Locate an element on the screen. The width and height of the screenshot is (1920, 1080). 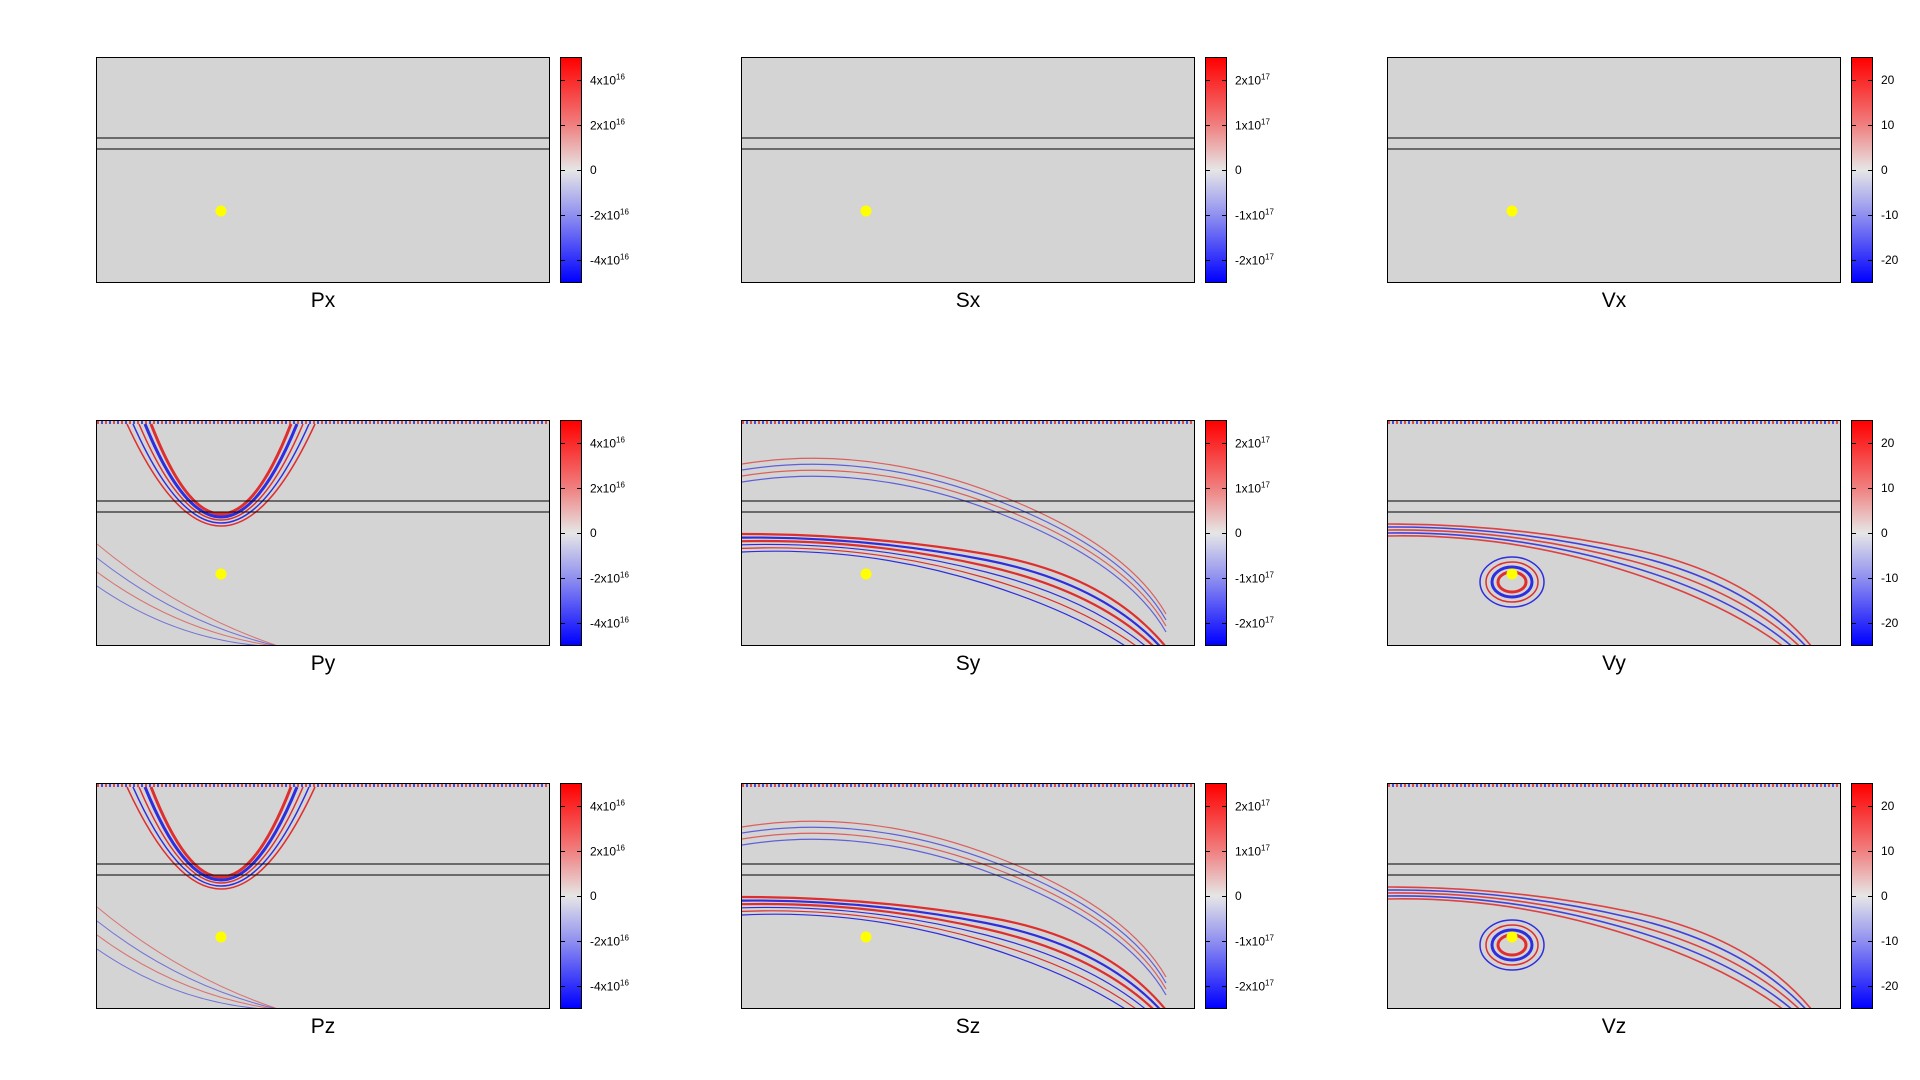
source-marker is located at coordinates (221, 937).